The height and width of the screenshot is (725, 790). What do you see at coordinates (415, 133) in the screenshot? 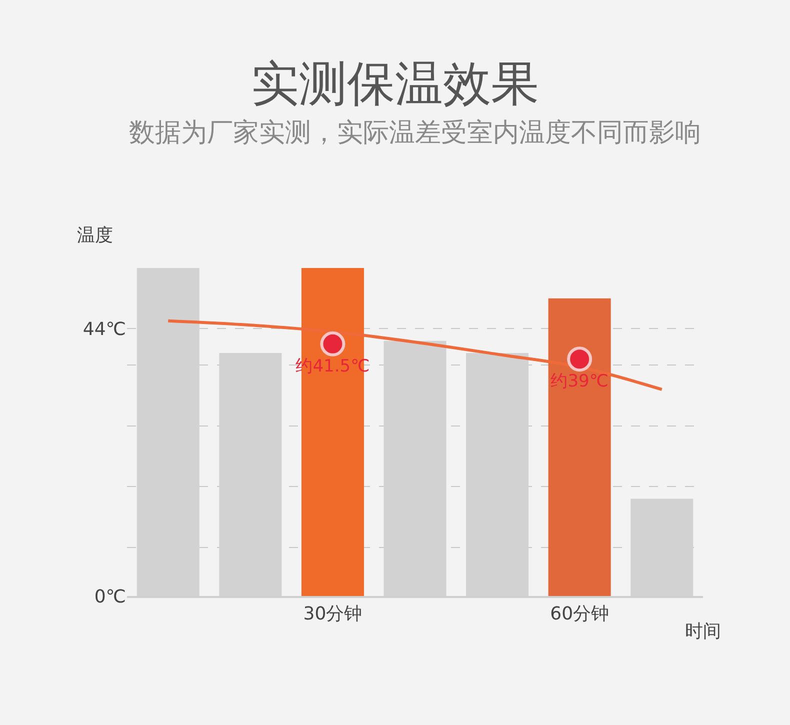
I see `chart-subtitle: 数据为厂家实测，实际温差受室内温度不同而影响` at bounding box center [415, 133].